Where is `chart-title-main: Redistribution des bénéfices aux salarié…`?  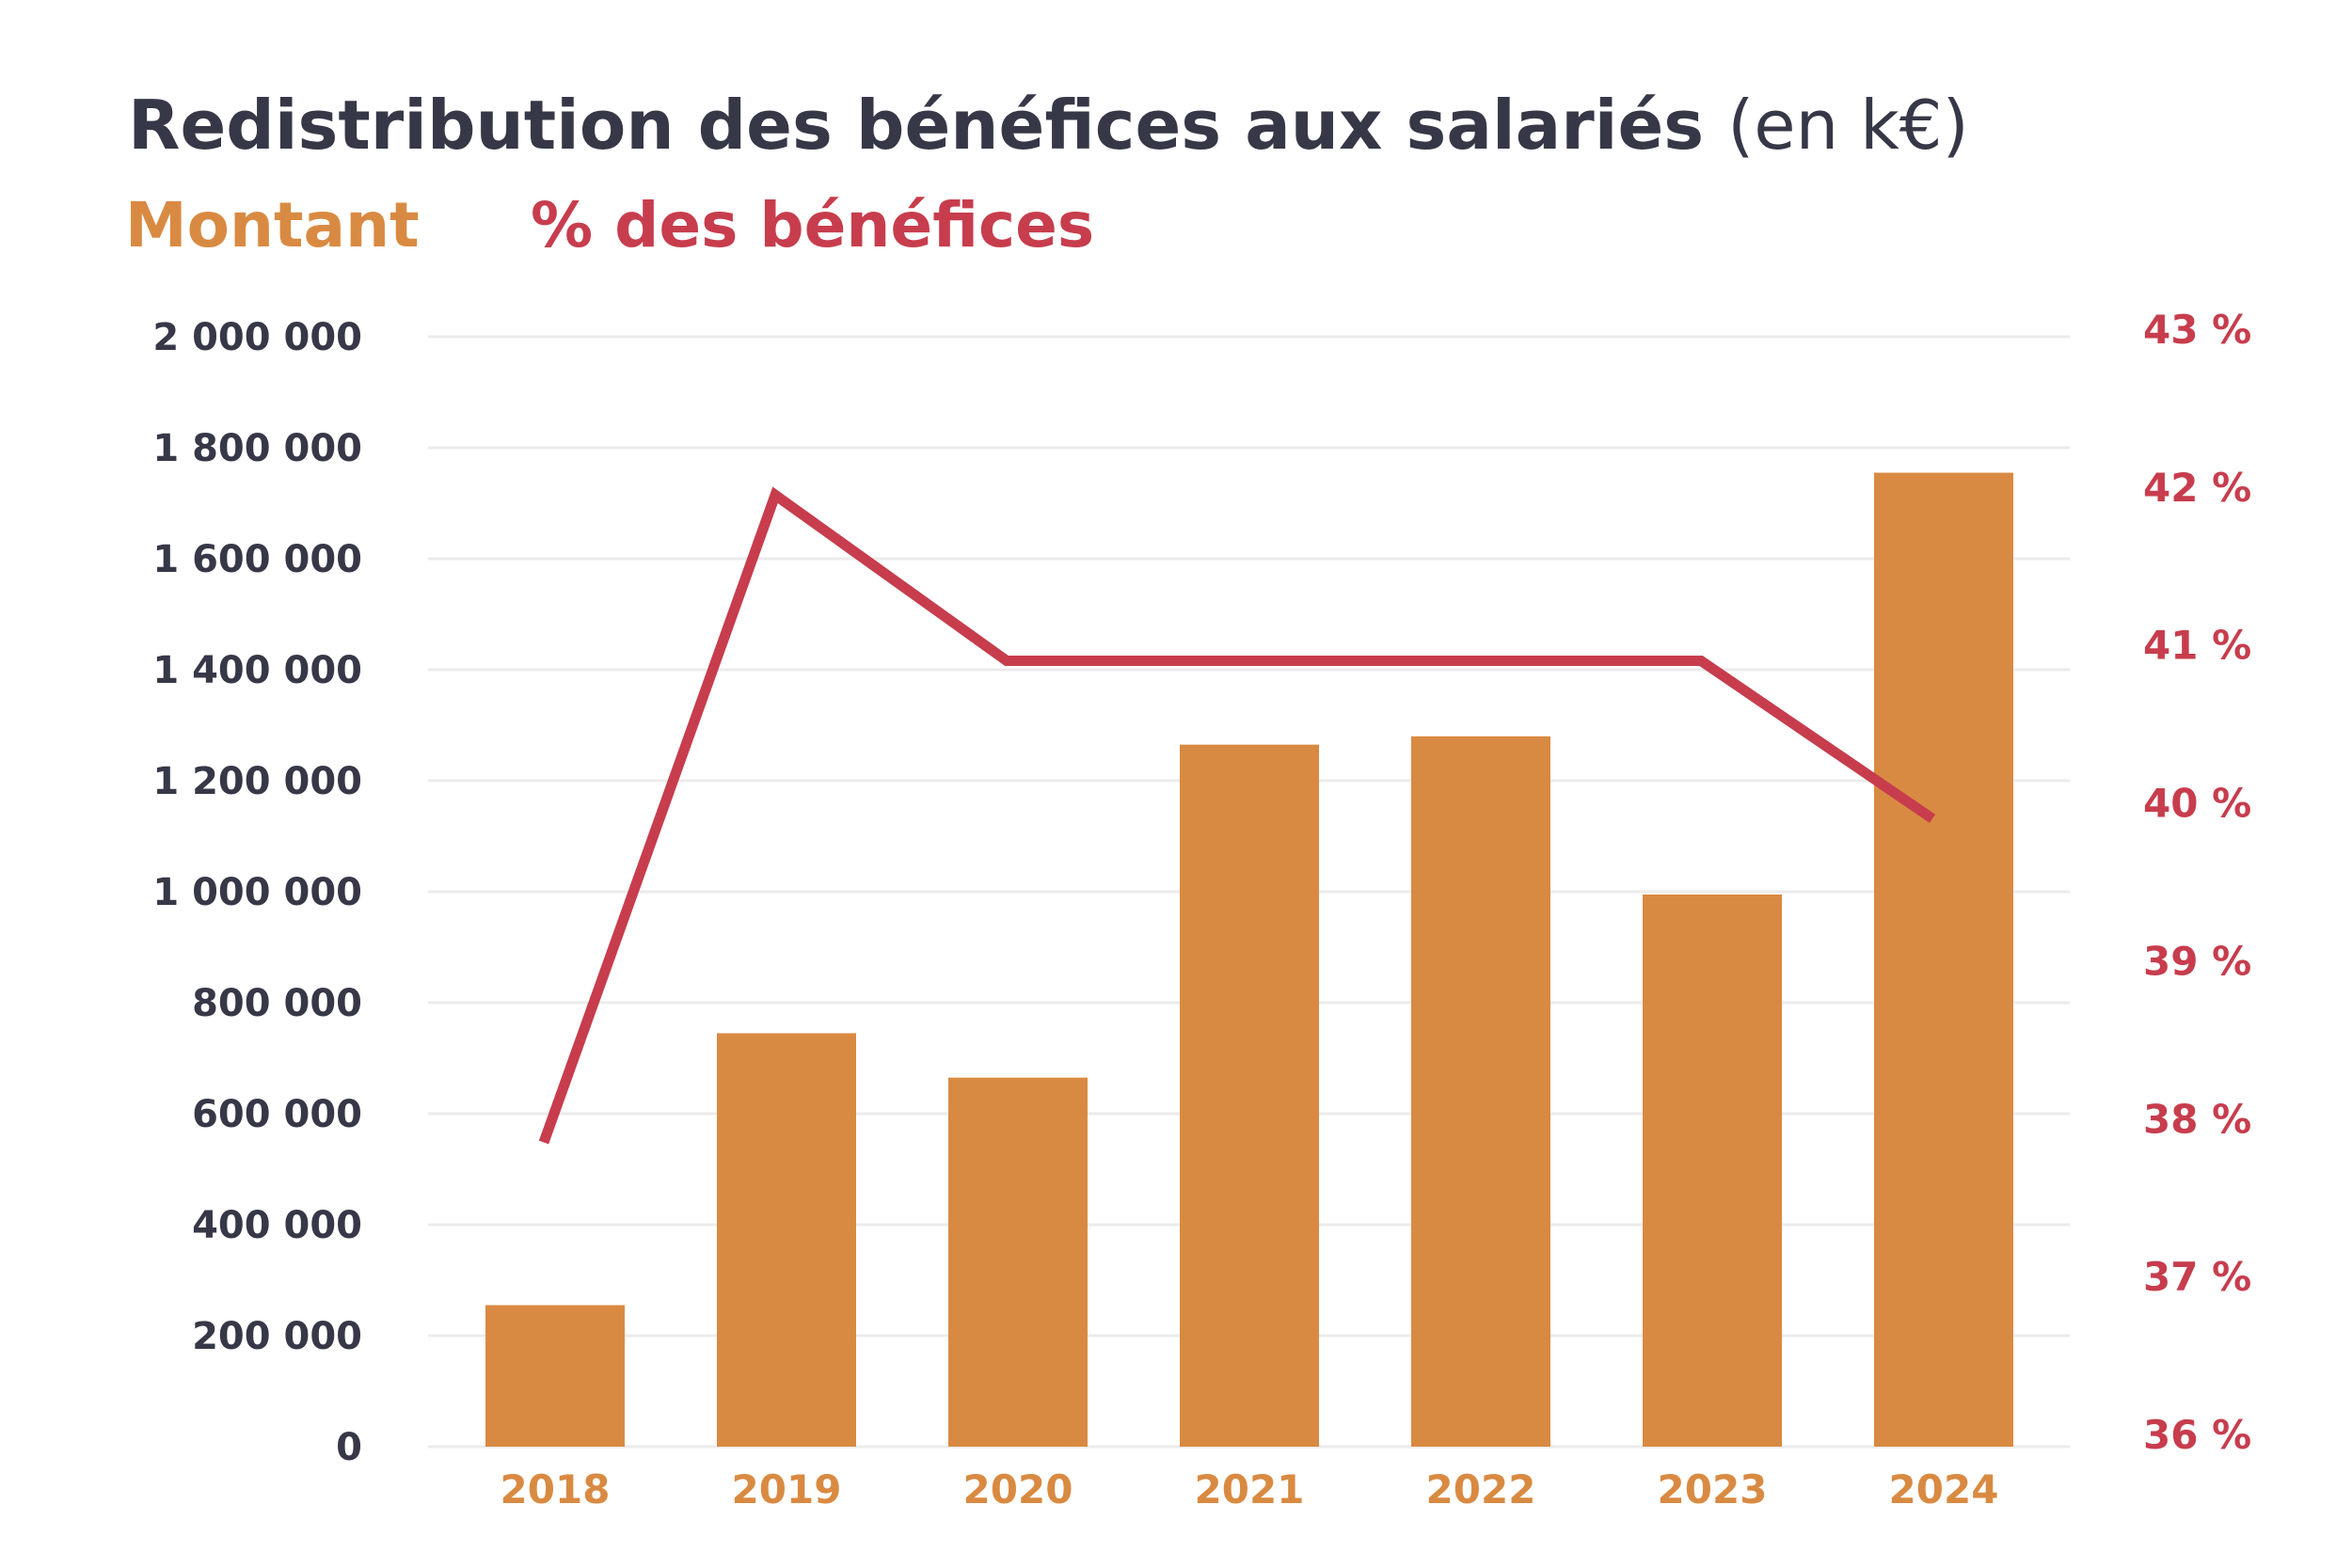 chart-title-main: Redistribution des bénéfices aux salarié… is located at coordinates (916, 126).